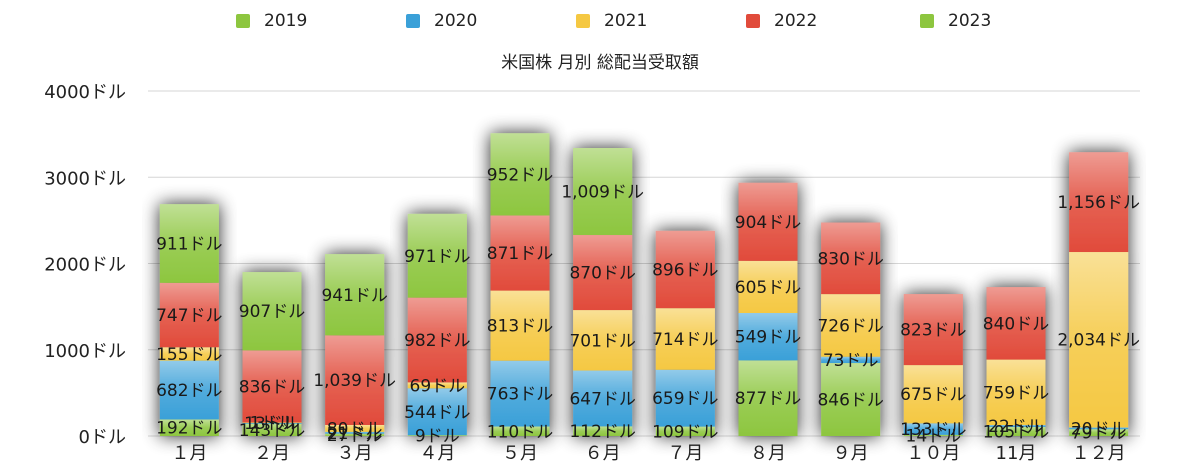 The image size is (1200, 466). What do you see at coordinates (437, 453) in the screenshot?
I see `x-tick-label: ４月` at bounding box center [437, 453].